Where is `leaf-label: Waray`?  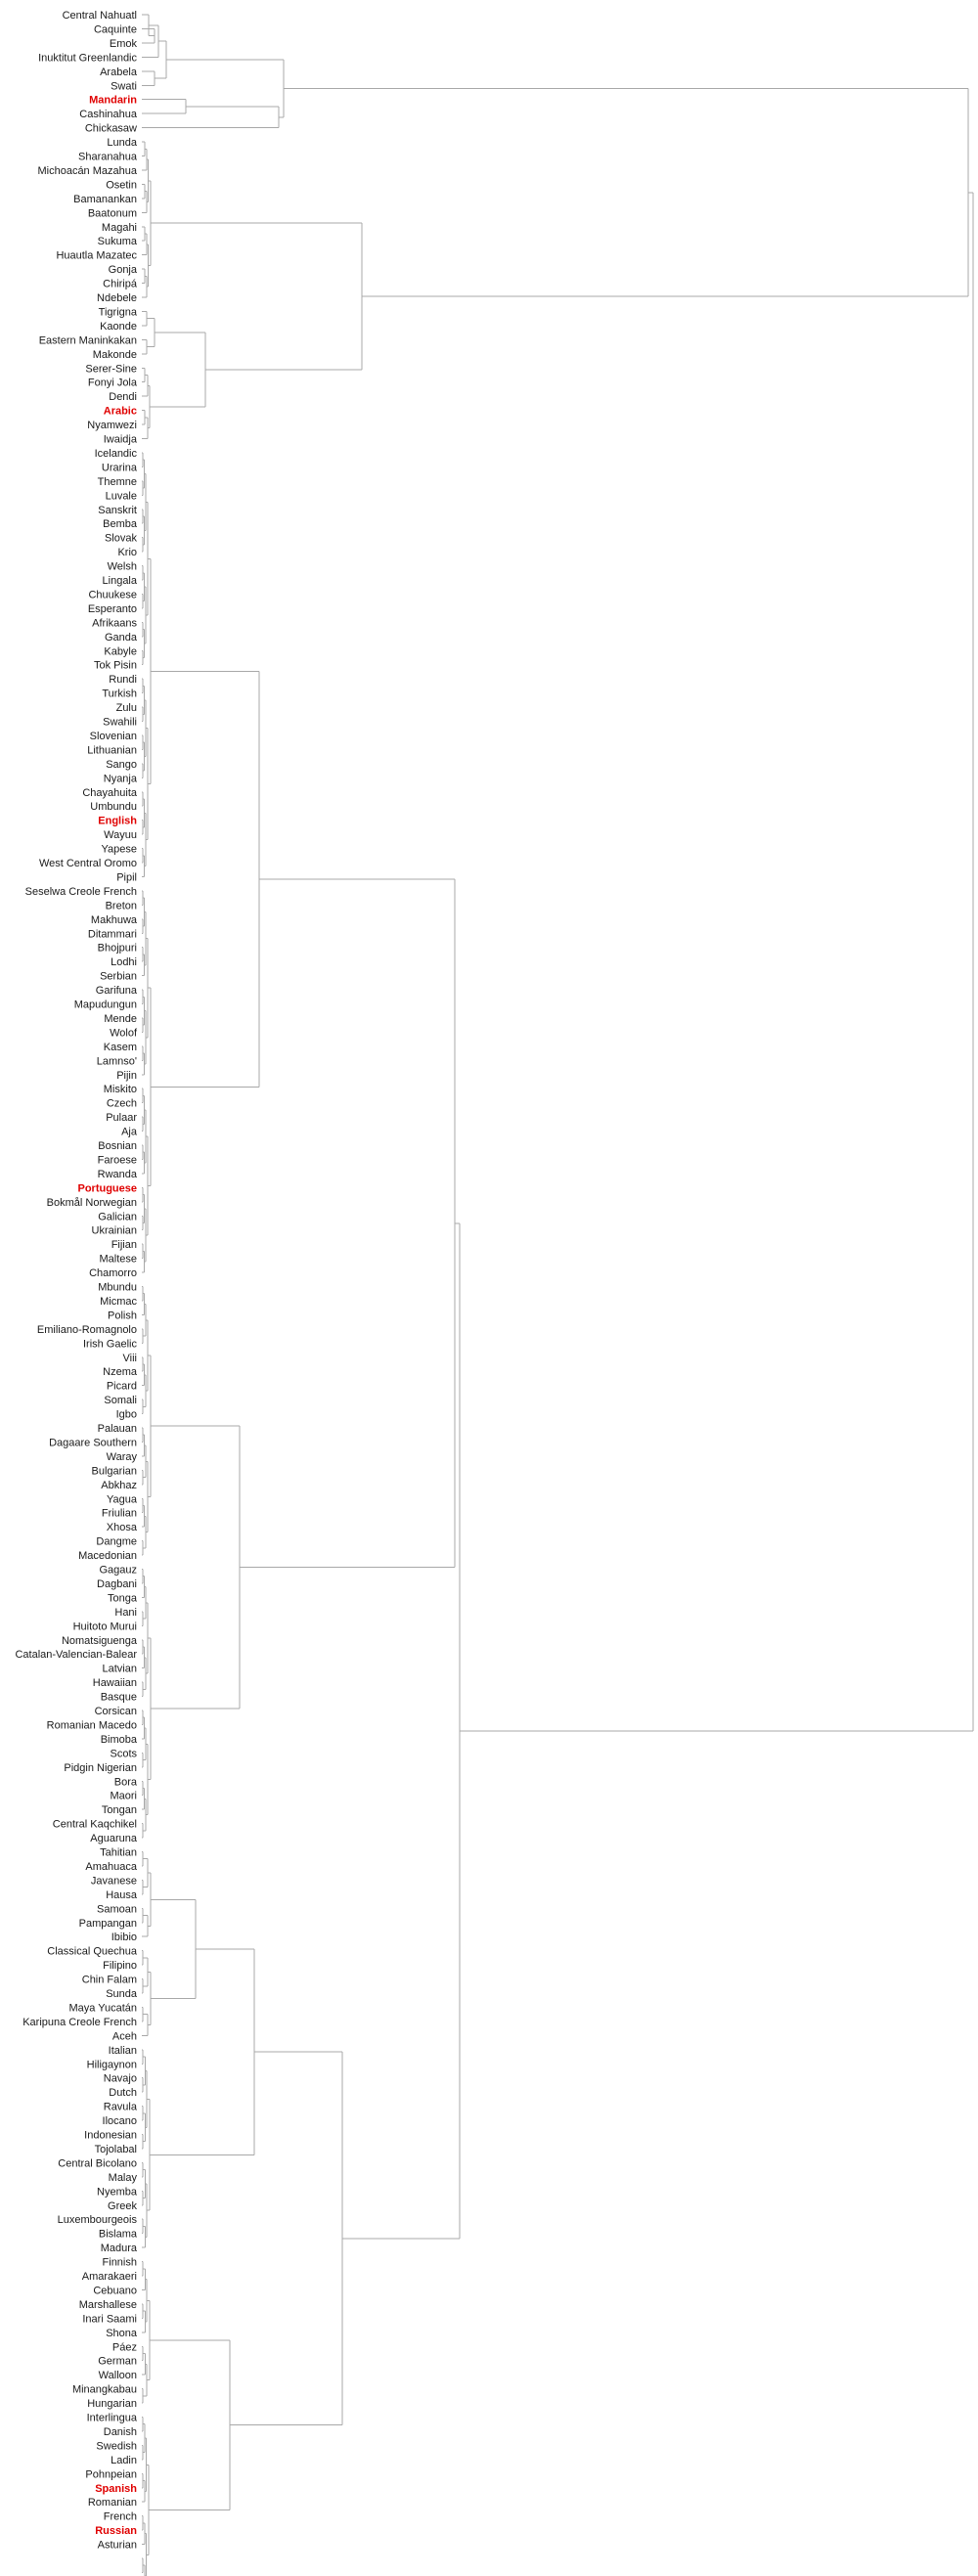
leaf-label: Waray is located at coordinates (122, 1457).